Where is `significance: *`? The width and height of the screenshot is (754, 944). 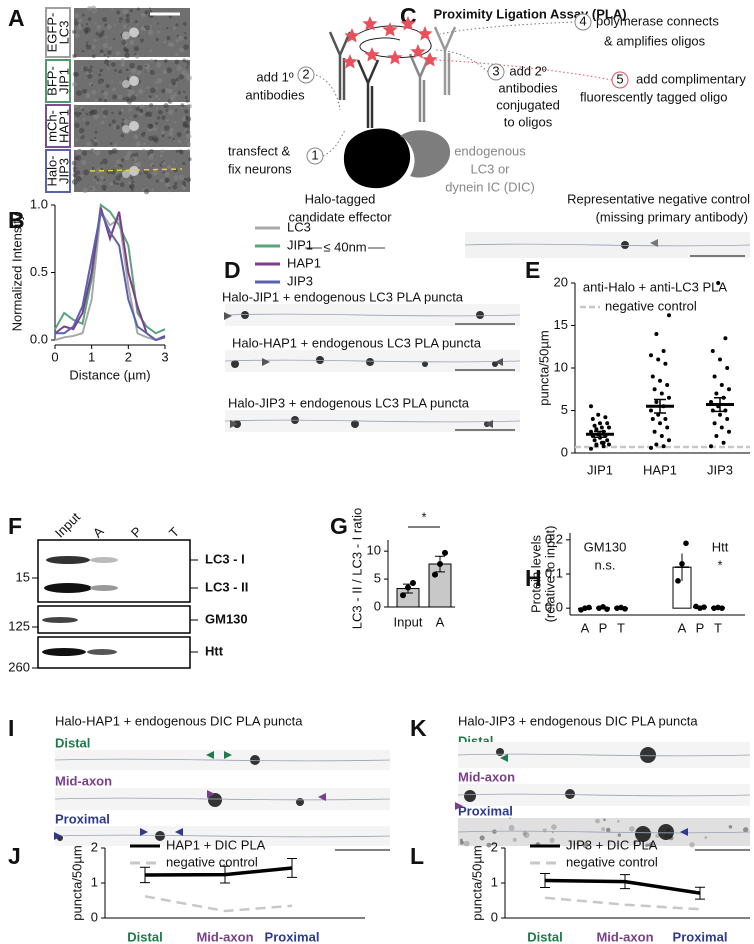 significance: * is located at coordinates (423, 516).